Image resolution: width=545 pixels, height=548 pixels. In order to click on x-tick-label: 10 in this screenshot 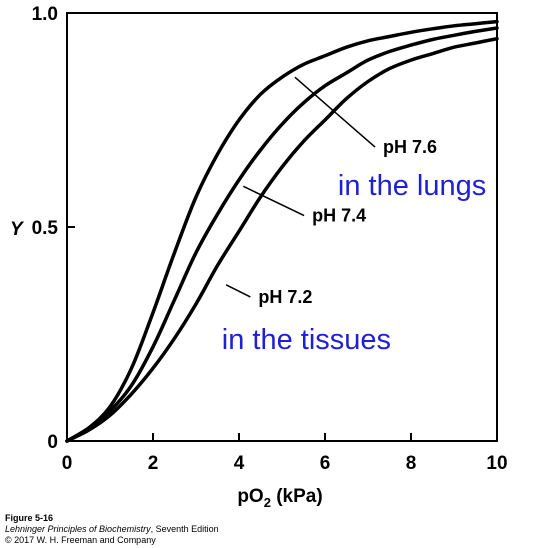, I will do `click(496, 463)`.